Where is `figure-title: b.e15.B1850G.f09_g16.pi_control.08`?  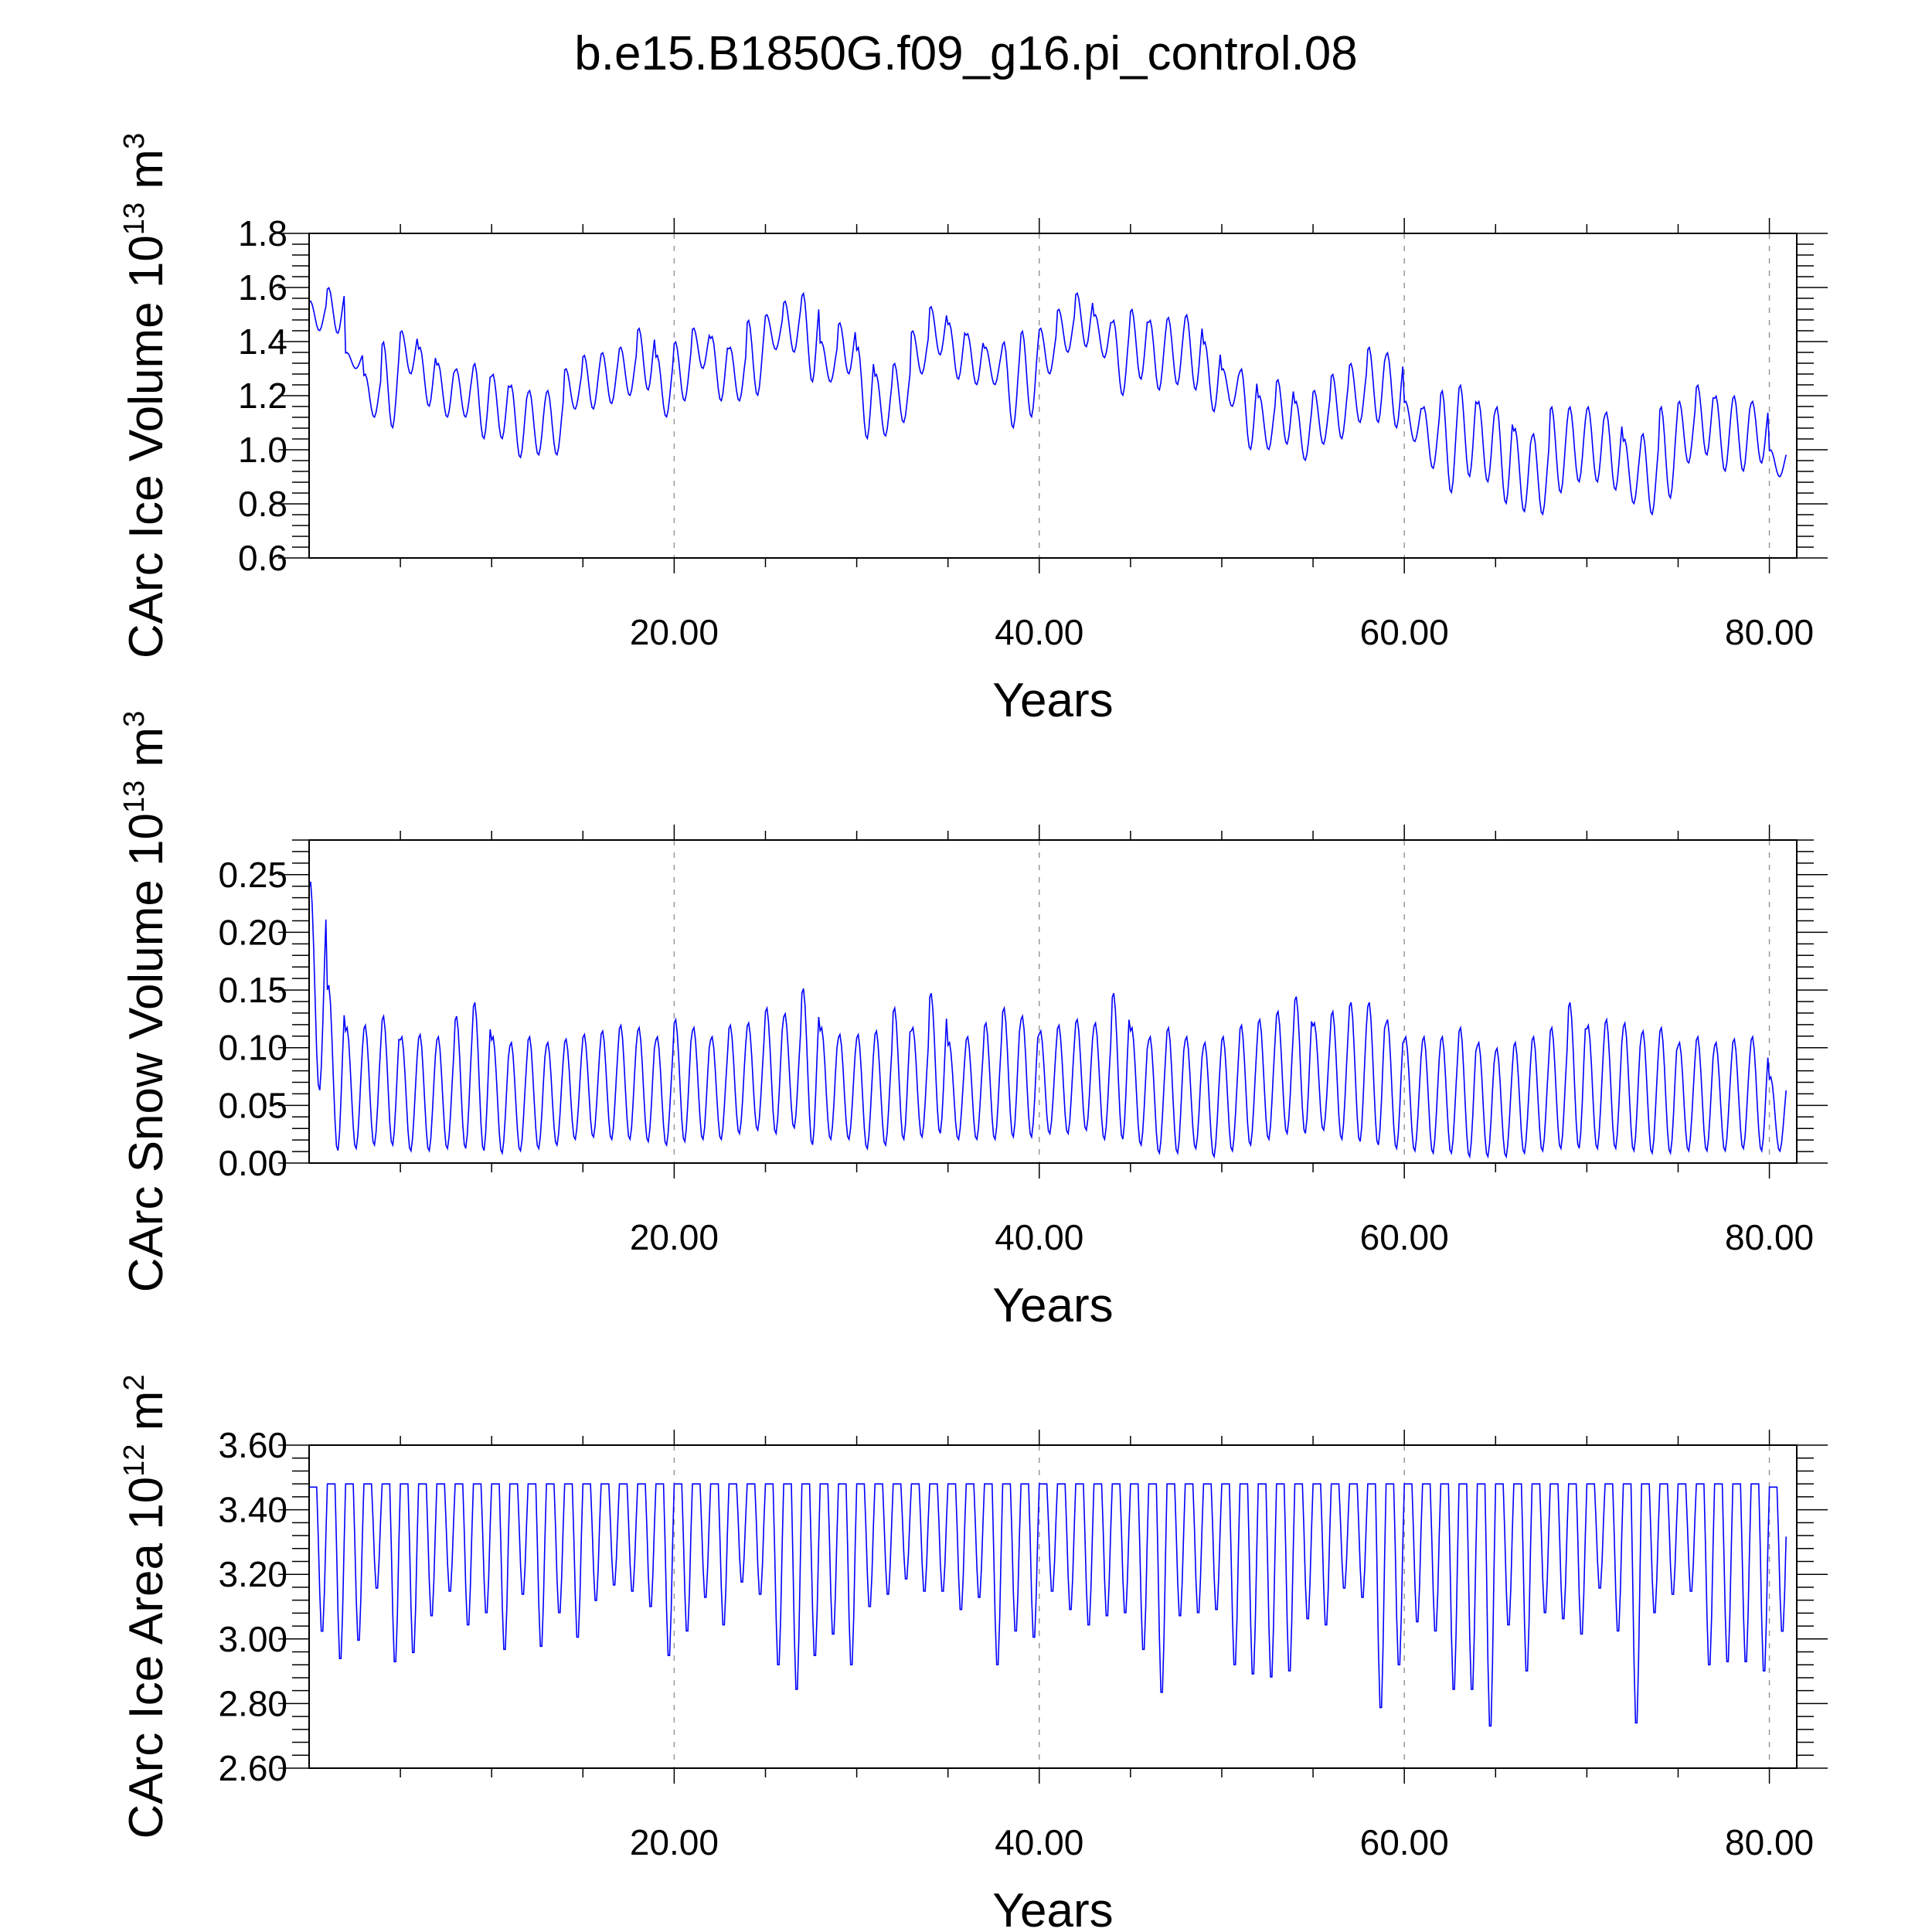 figure-title: b.e15.B1850G.f09_g16.pi_control.08 is located at coordinates (965, 54).